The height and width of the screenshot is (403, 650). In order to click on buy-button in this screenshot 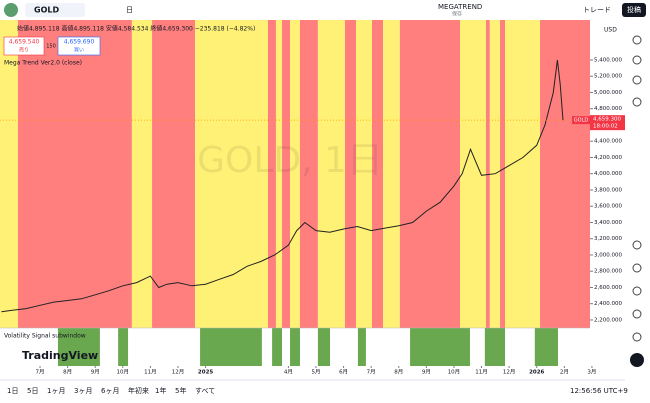, I will do `click(79, 46)`.